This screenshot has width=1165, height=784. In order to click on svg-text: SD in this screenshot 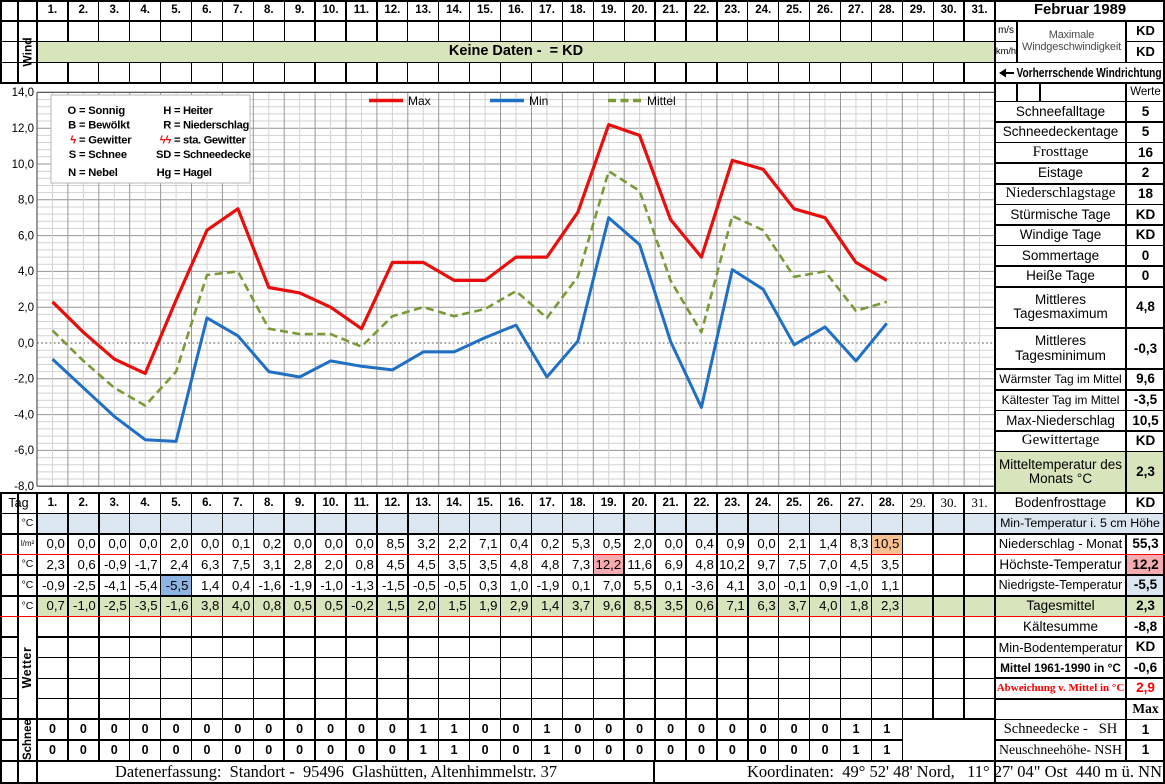, I will do `click(163, 155)`.